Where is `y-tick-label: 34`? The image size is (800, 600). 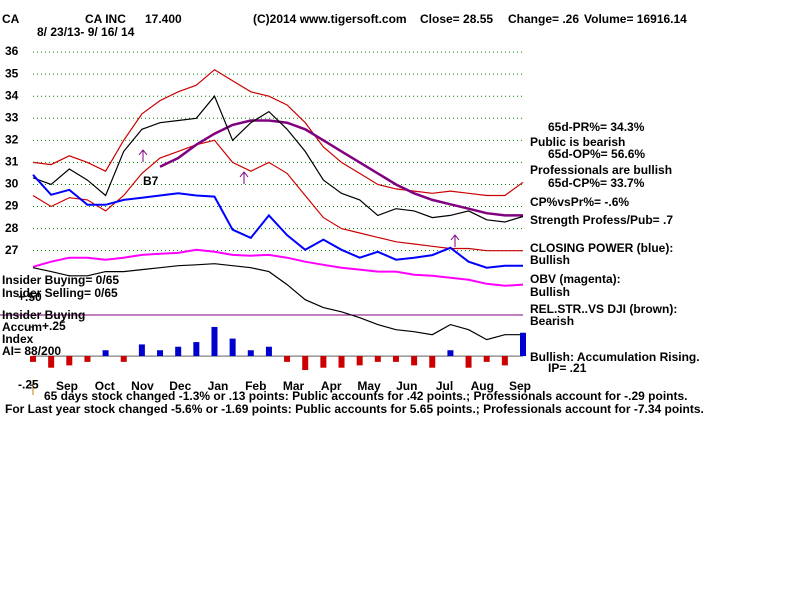
y-tick-label: 34 is located at coordinates (12, 95).